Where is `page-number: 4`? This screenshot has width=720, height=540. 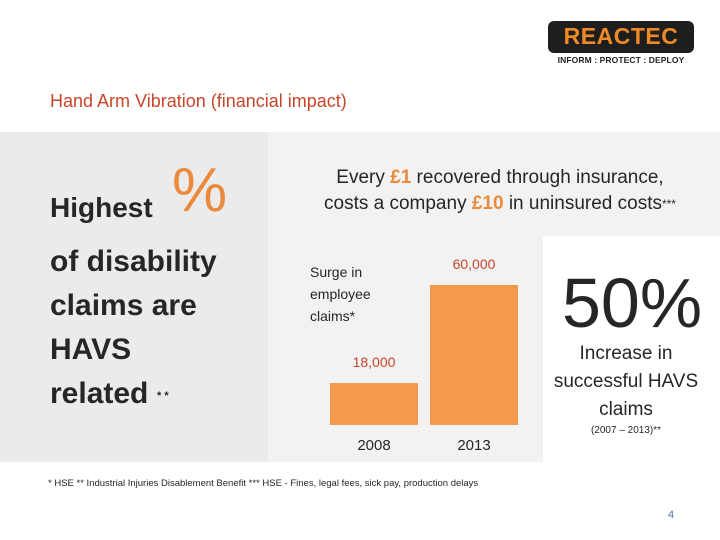
page-number: 4 is located at coordinates (671, 515).